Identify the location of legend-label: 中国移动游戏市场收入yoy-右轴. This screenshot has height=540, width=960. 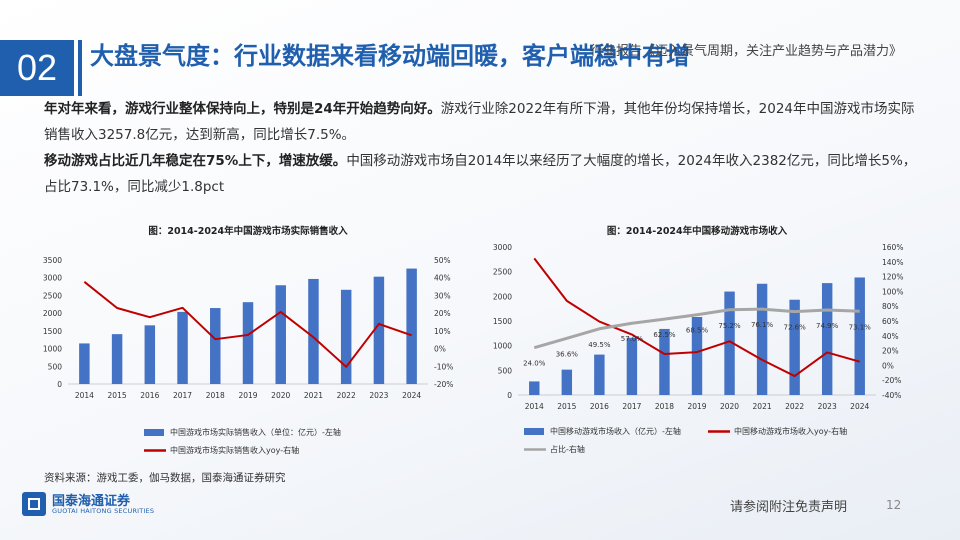
(790, 431).